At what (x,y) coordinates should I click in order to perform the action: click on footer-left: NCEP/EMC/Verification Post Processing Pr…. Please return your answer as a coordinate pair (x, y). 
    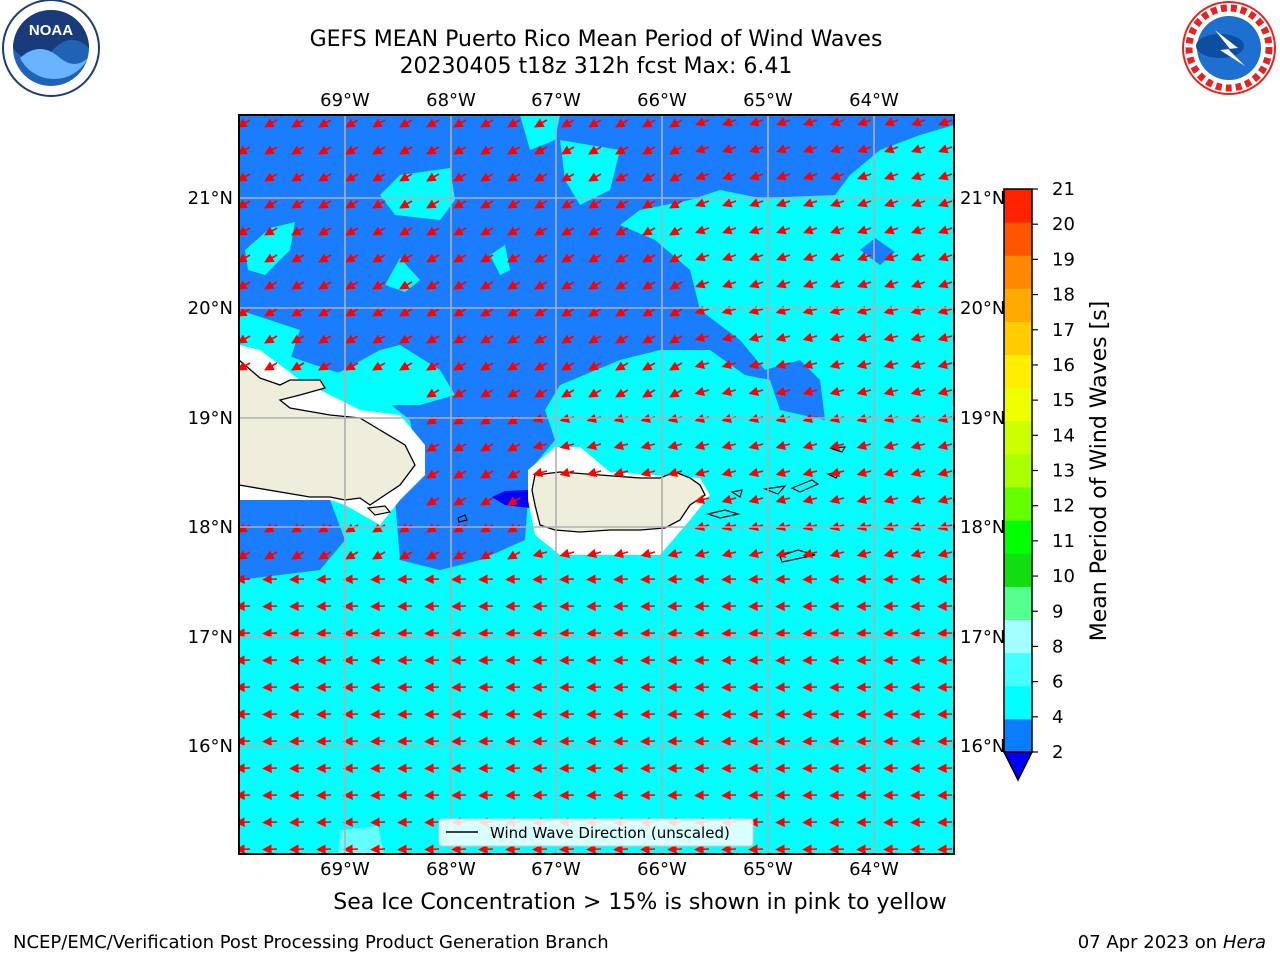
    Looking at the image, I should click on (311, 942).